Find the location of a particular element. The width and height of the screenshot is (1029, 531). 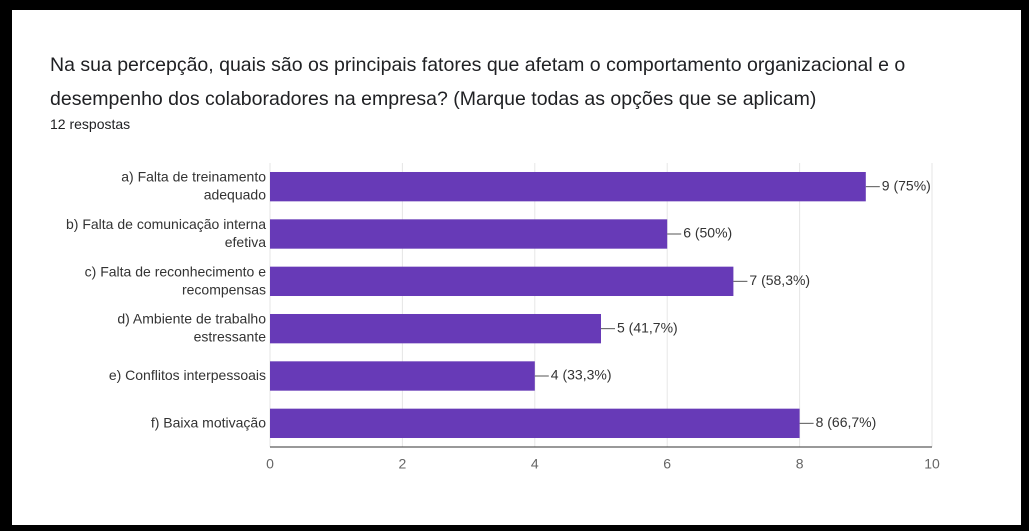

value-label: 6 (50%) is located at coordinates (707, 233).